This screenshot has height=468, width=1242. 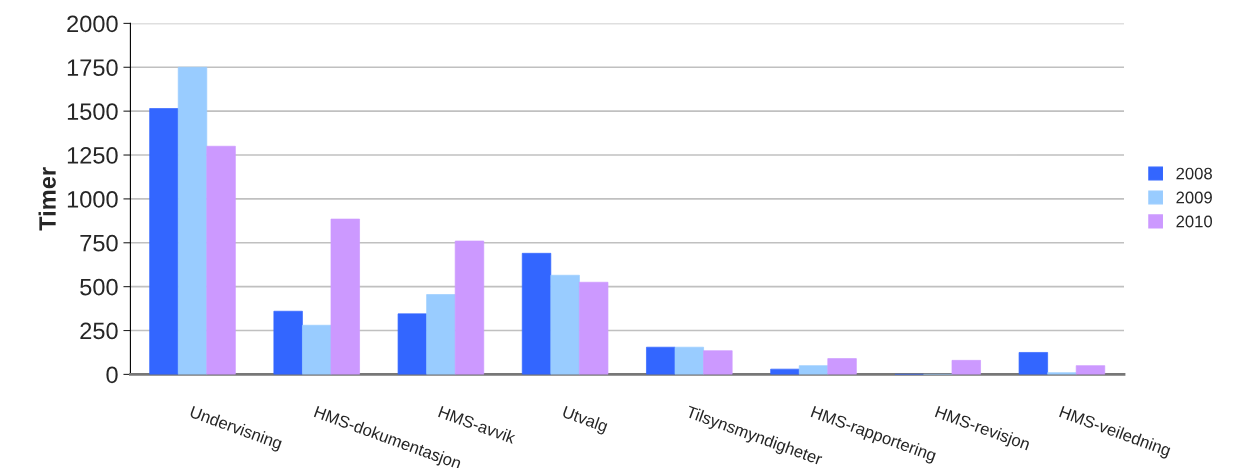 I want to click on legend-label: 2009, so click(x=1194, y=197).